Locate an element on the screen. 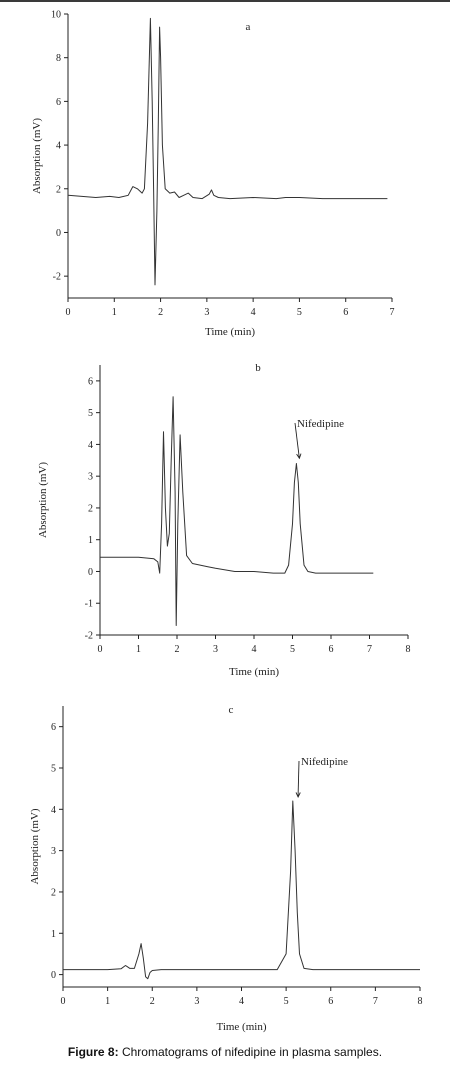 The height and width of the screenshot is (1069, 450). panel-label: c is located at coordinates (231, 710).